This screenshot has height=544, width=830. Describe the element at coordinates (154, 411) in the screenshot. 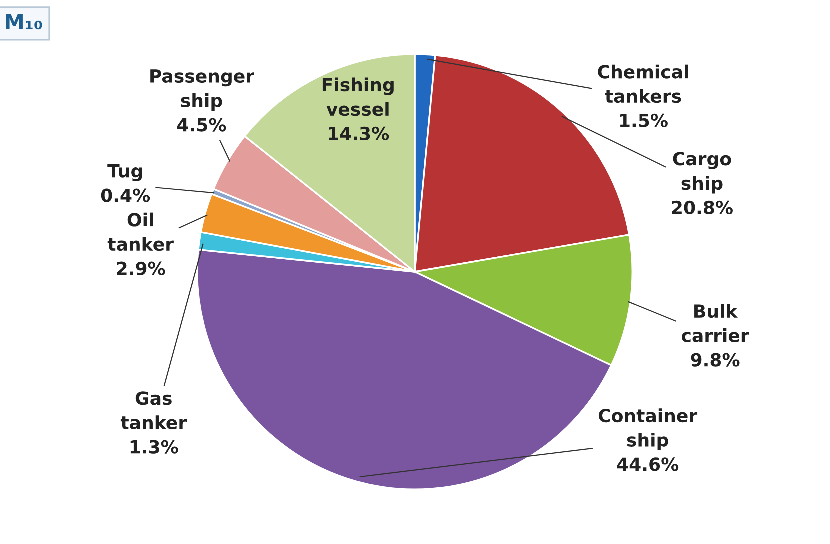

I see `slice-label: Gas tanker` at that location.